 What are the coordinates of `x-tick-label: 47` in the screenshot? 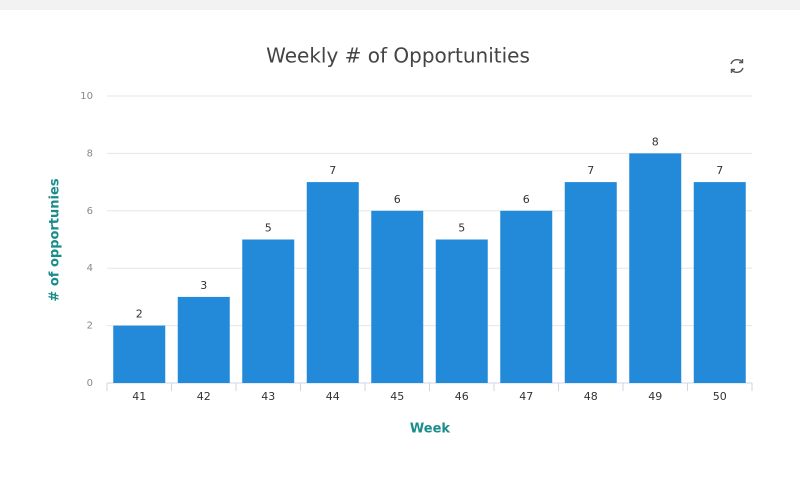 It's located at (526, 396).